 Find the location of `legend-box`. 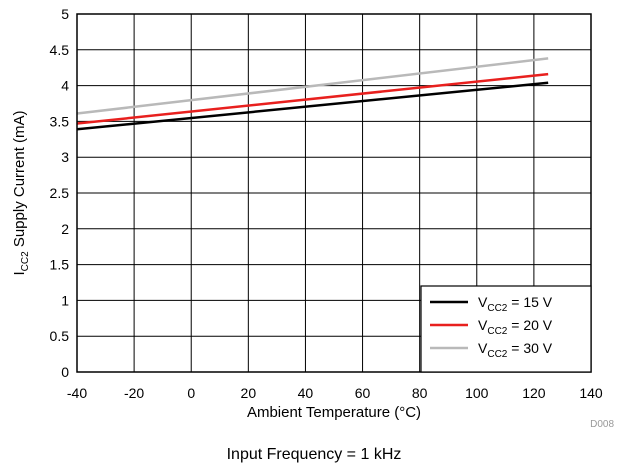

legend-box is located at coordinates (506, 329).